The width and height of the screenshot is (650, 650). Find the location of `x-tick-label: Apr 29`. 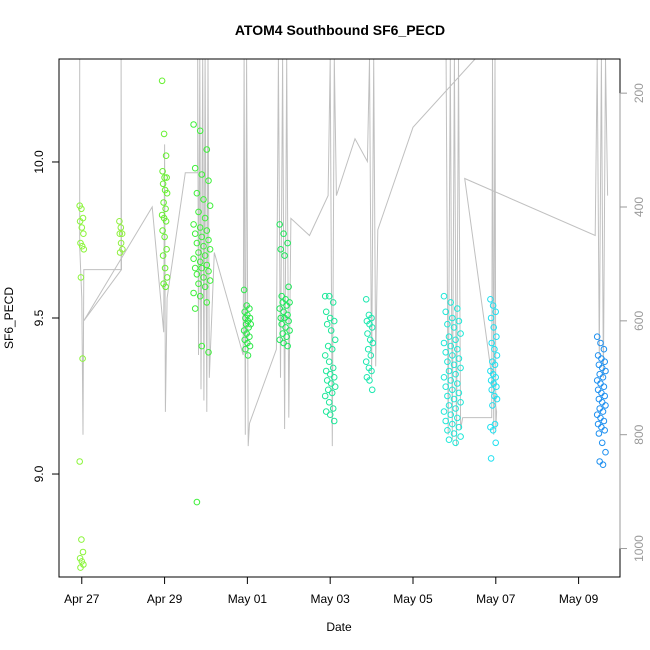

x-tick-label: Apr 29 is located at coordinates (165, 599).